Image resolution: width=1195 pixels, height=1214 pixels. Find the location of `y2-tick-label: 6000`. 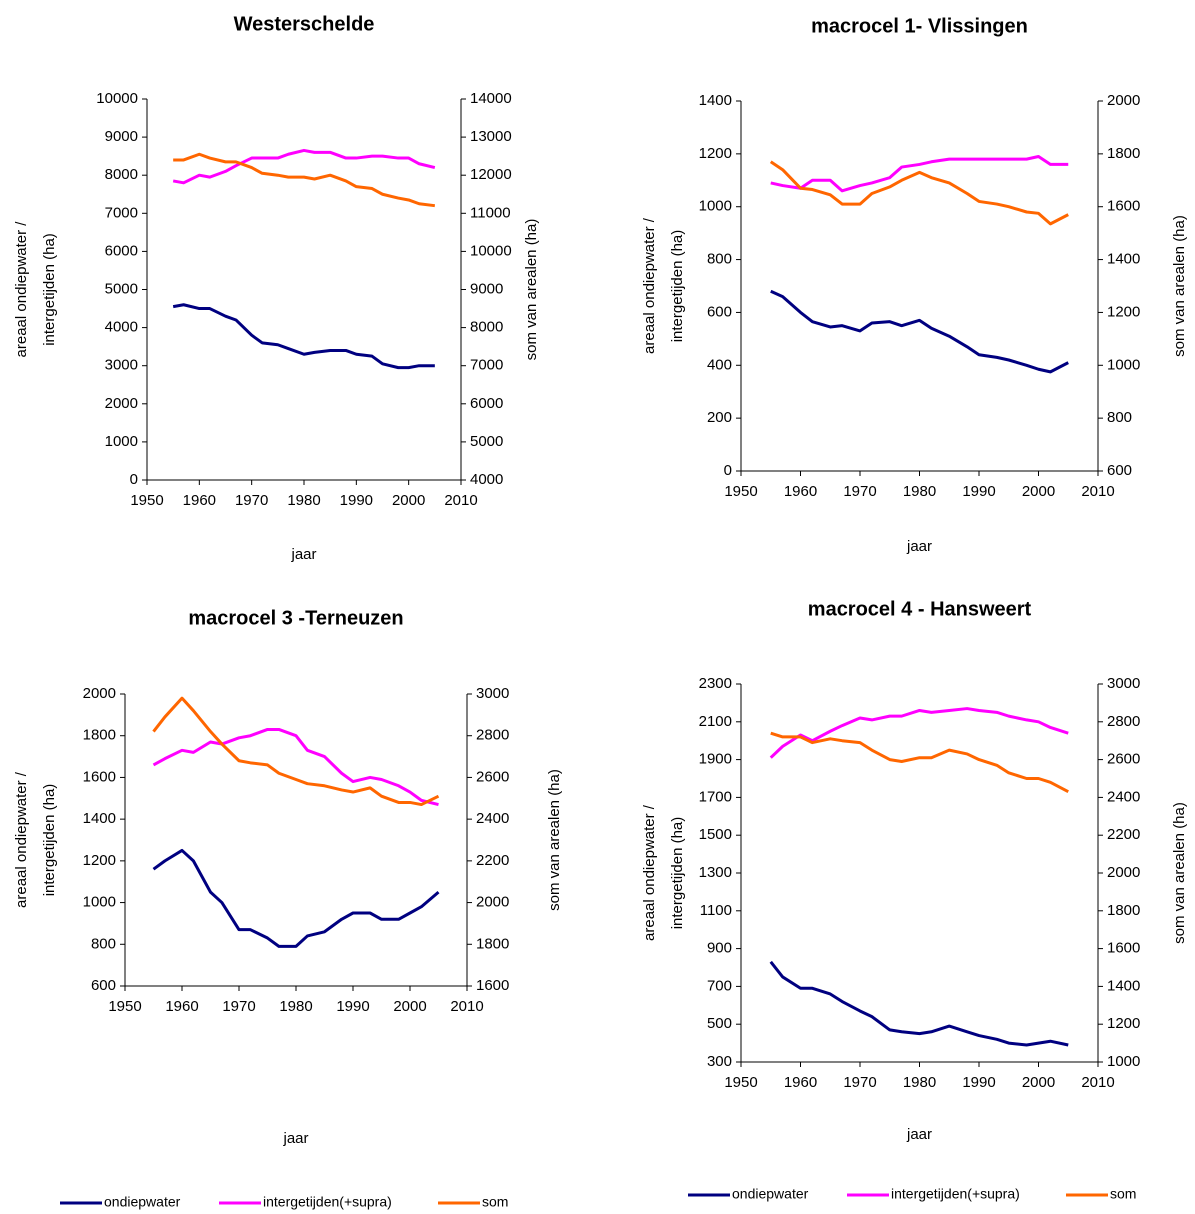

y2-tick-label: 6000 is located at coordinates (486, 403).